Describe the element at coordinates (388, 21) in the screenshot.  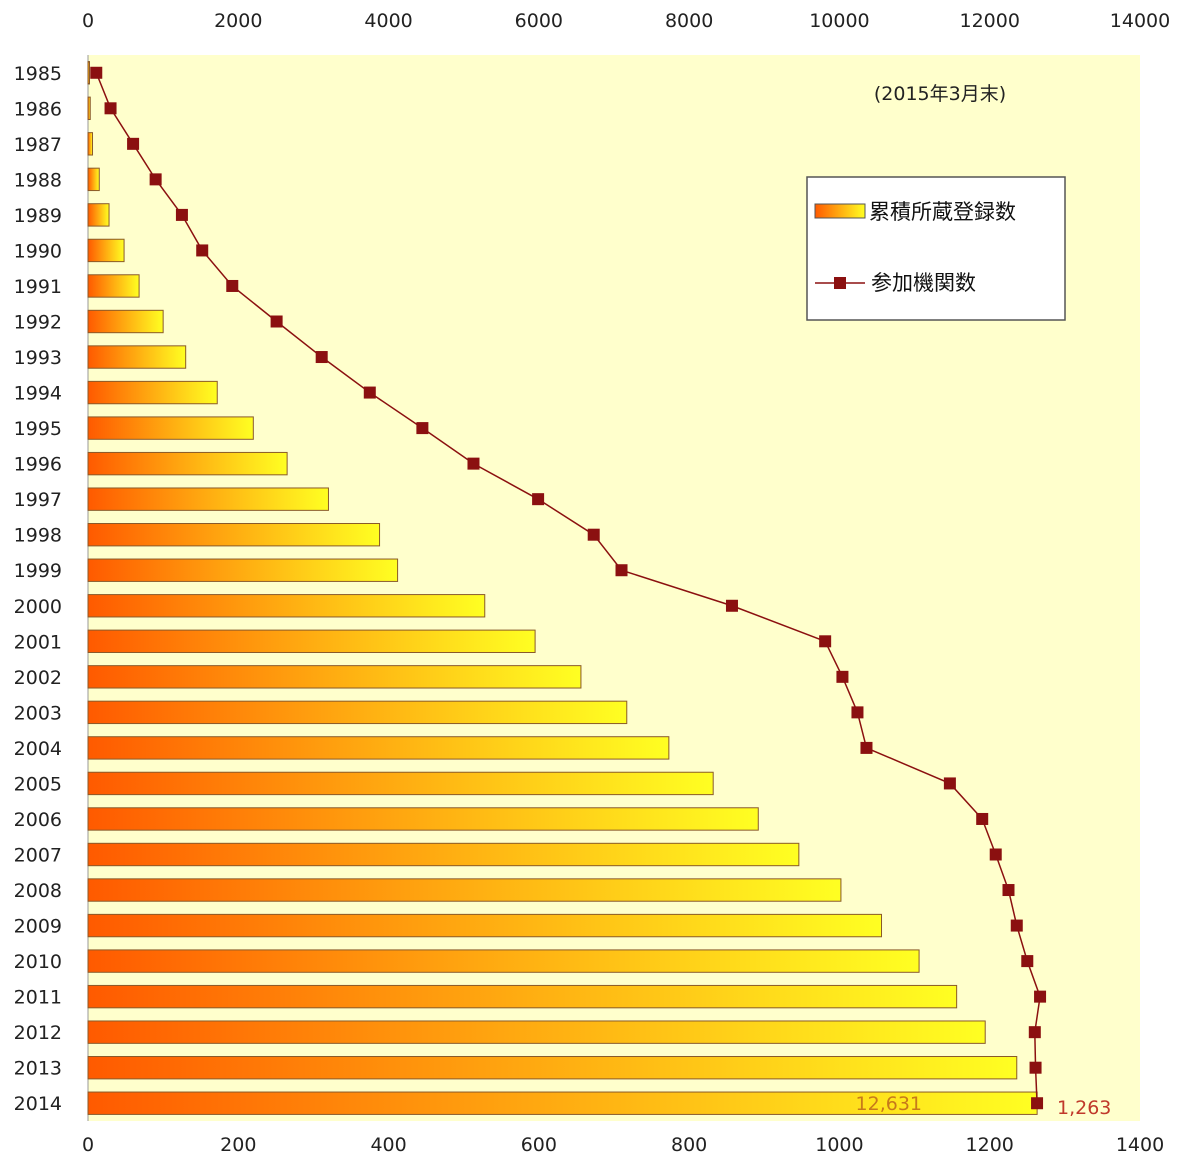
I see `top-tick-label: 4000` at that location.